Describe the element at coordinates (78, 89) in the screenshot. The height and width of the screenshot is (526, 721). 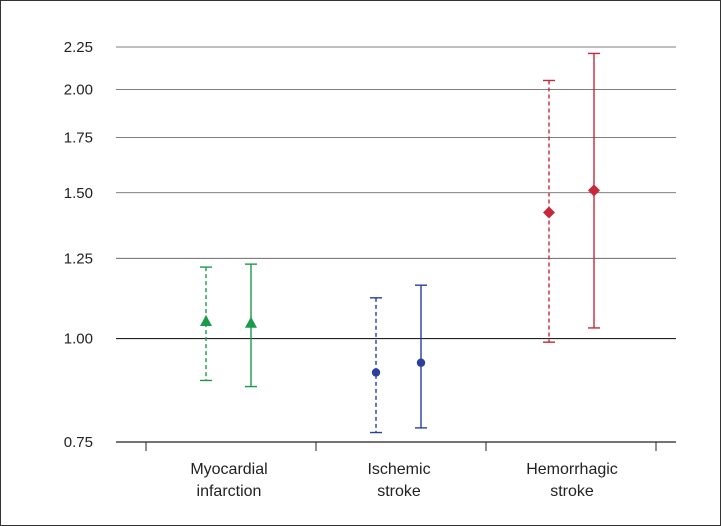
I see `y-tick-label: 2.00` at that location.